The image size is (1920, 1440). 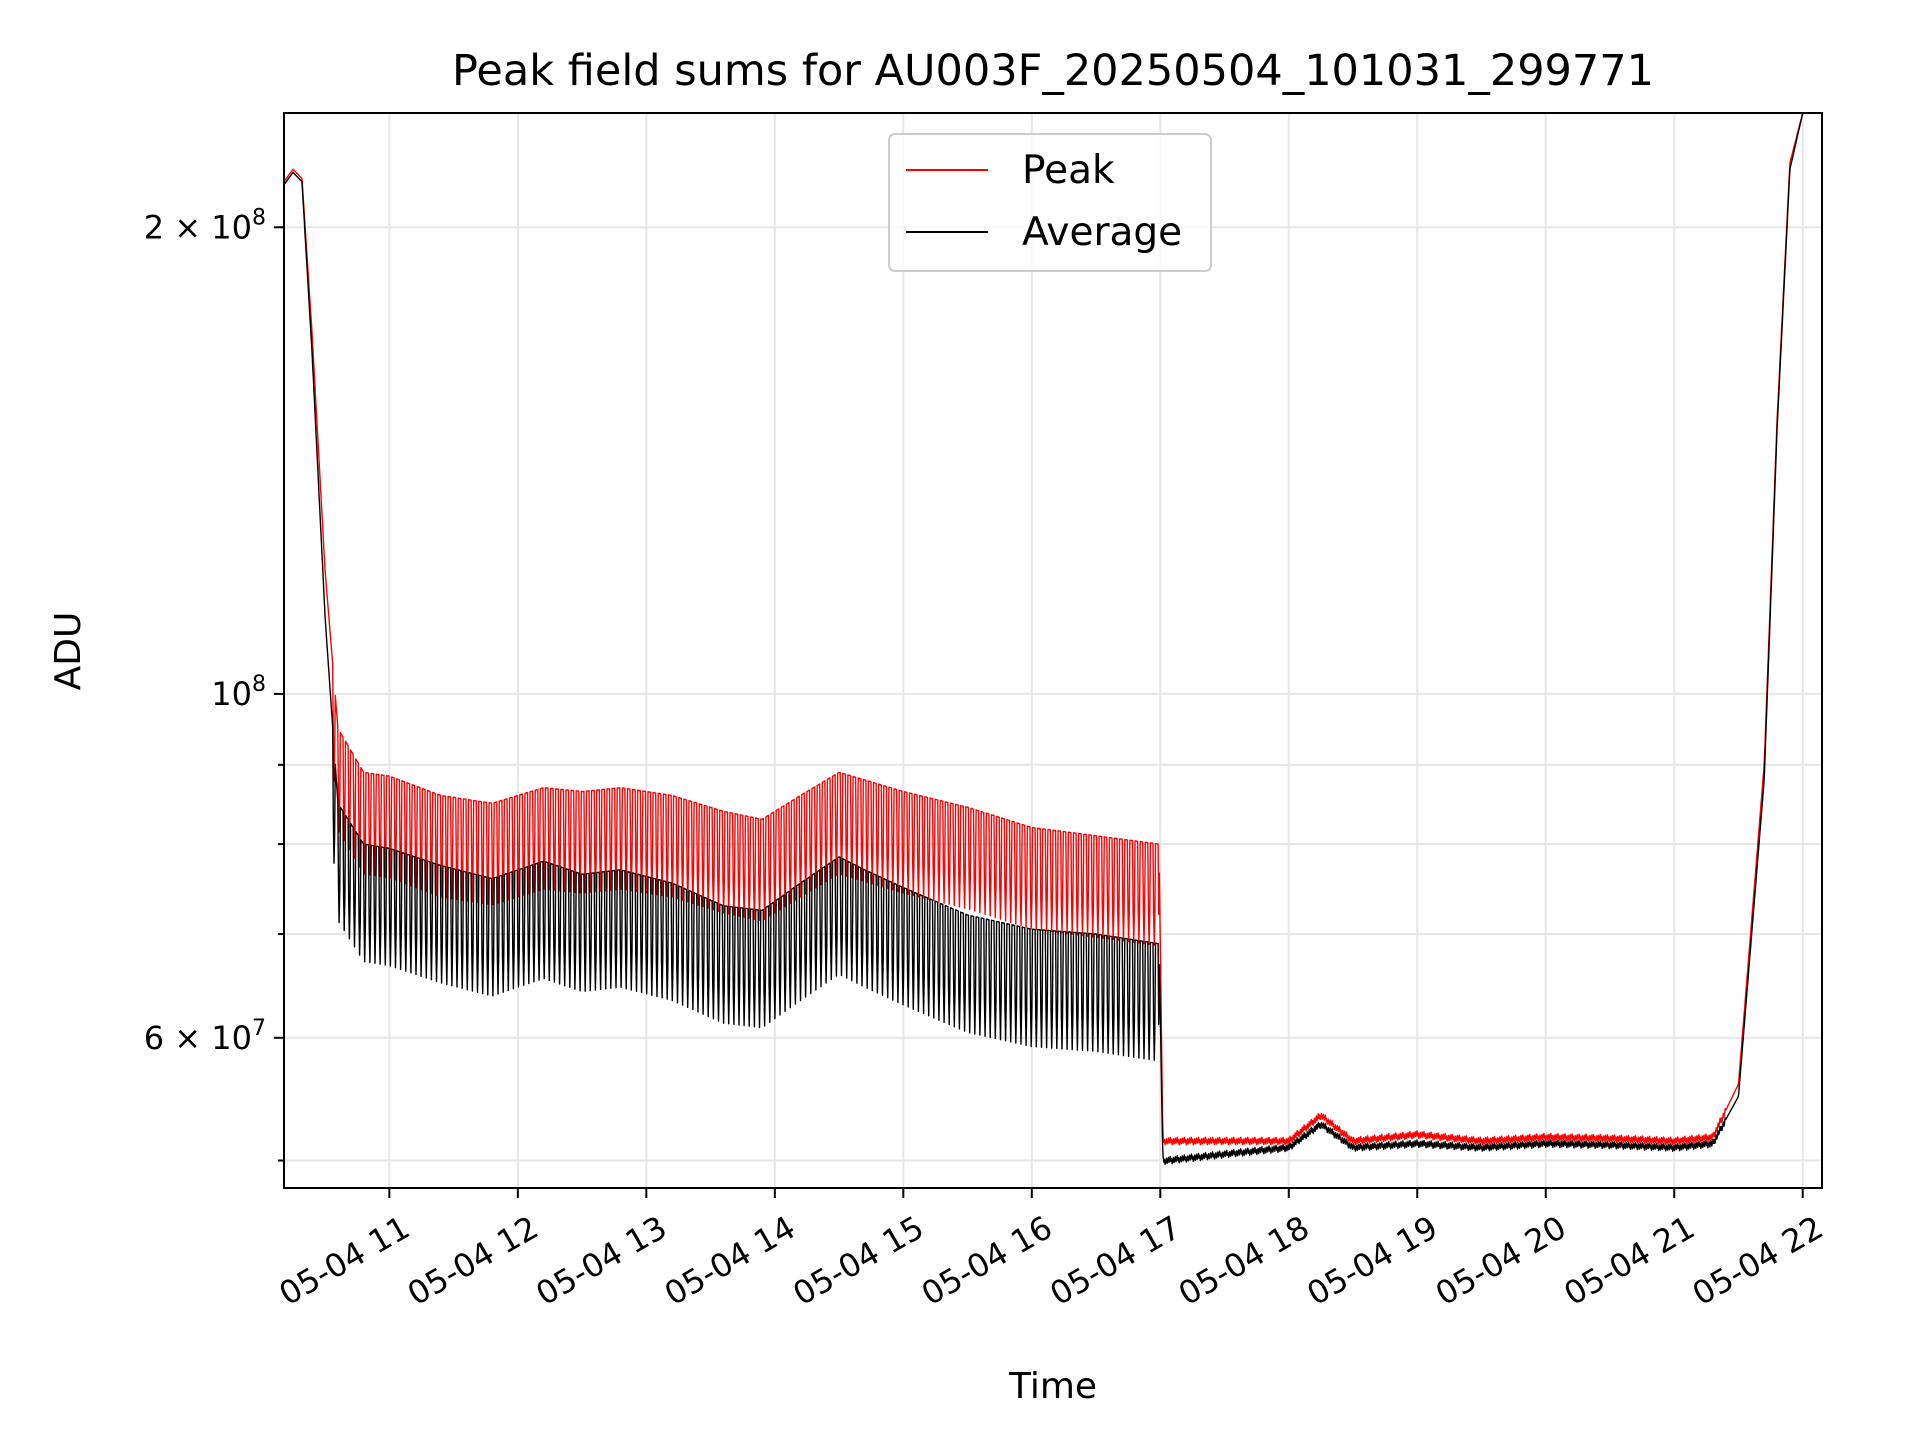 What do you see at coordinates (231, 694) in the screenshot?
I see `y-tick-mantissa: 10` at bounding box center [231, 694].